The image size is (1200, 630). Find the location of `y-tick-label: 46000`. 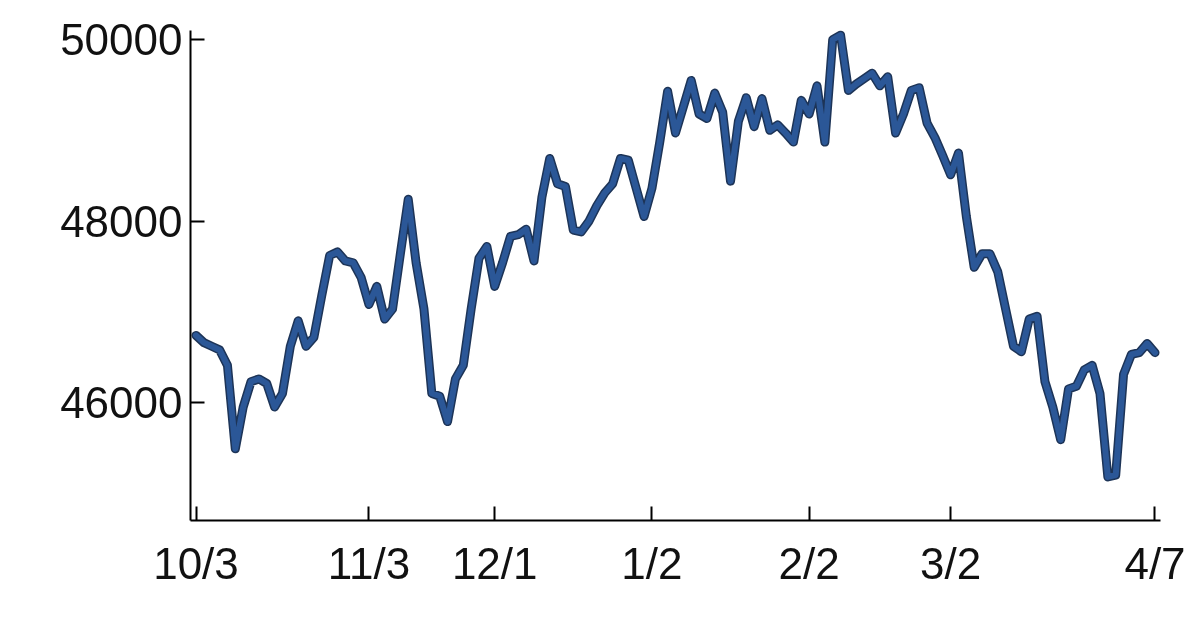

y-tick-label: 46000 is located at coordinates (121, 403).